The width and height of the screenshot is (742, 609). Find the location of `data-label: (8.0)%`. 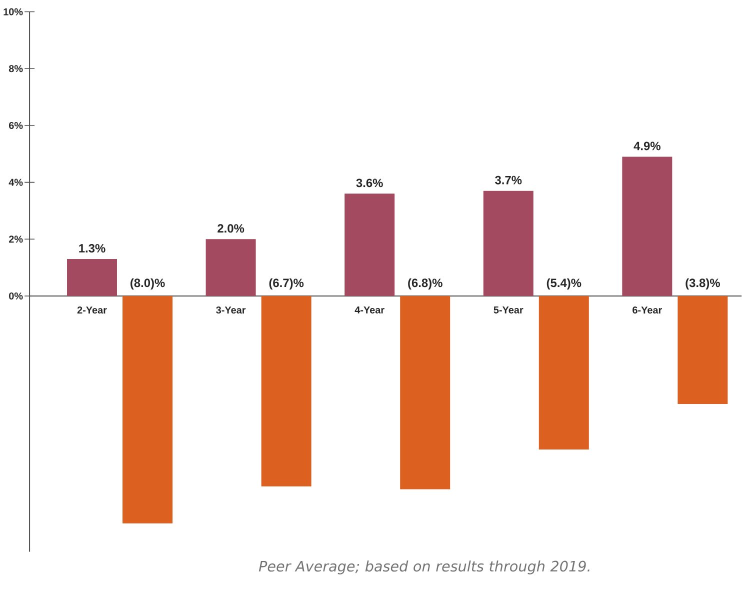

data-label: (8.0)% is located at coordinates (147, 284).